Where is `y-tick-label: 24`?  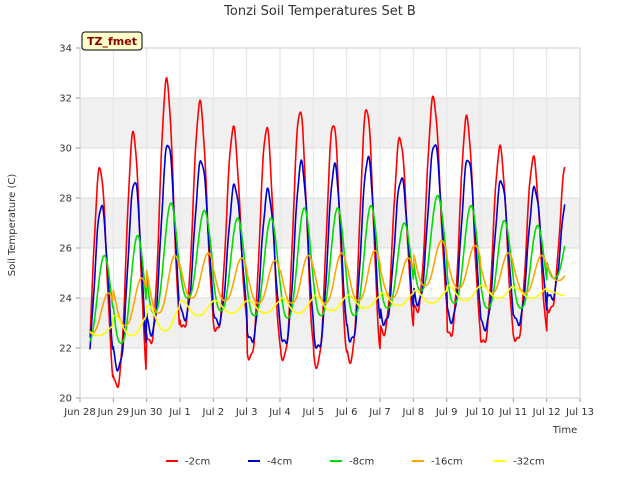
y-tick-label: 24 is located at coordinates (65, 299).